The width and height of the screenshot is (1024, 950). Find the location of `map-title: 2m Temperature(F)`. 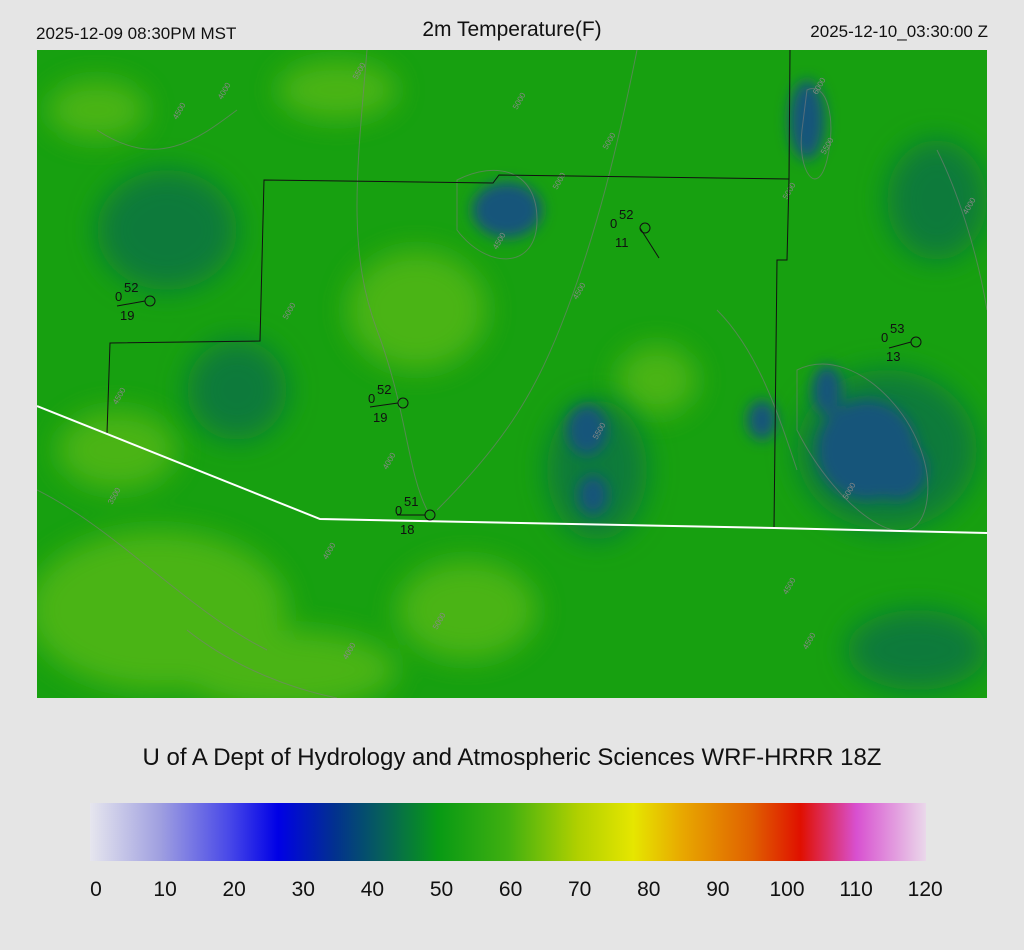

map-title: 2m Temperature(F) is located at coordinates (512, 29).